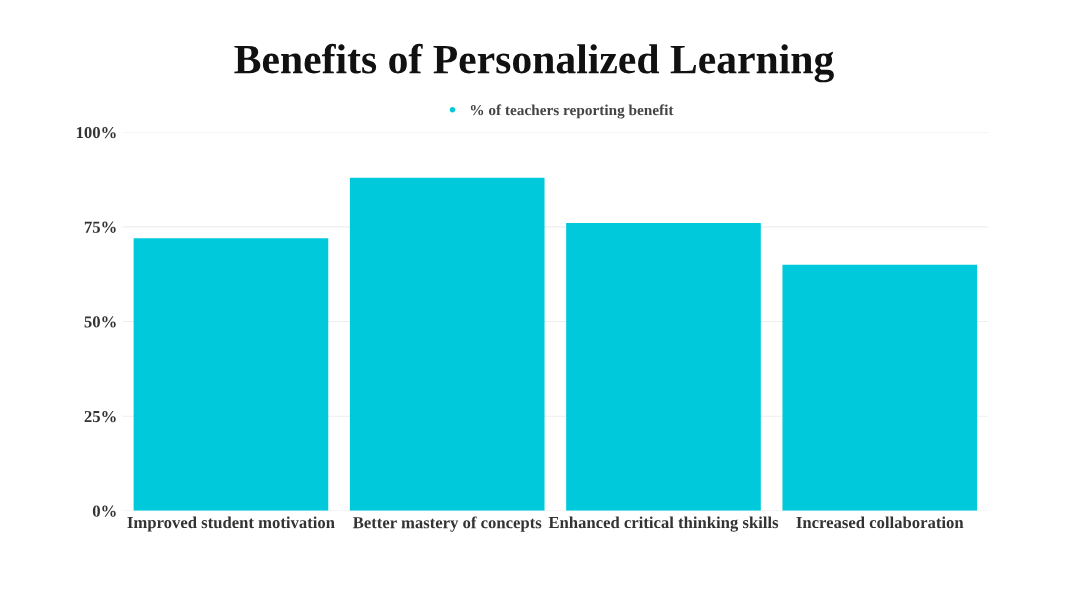 The width and height of the screenshot is (1068, 601). Describe the element at coordinates (96, 132) in the screenshot. I see `y-tick-label: 100%` at that location.